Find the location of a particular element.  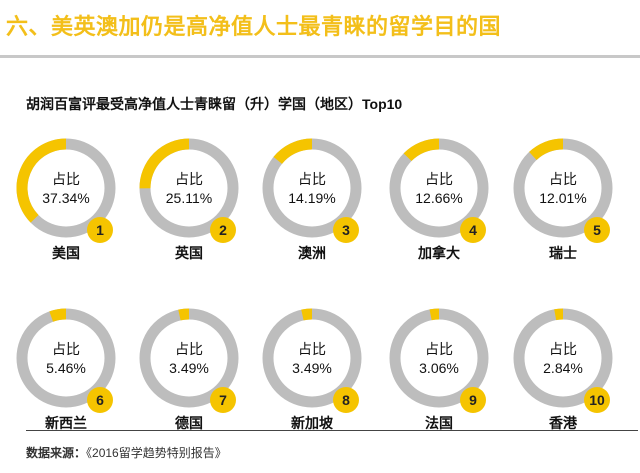

donut-9: 占比 3.06% 9 法国 is located at coordinates (439, 369).